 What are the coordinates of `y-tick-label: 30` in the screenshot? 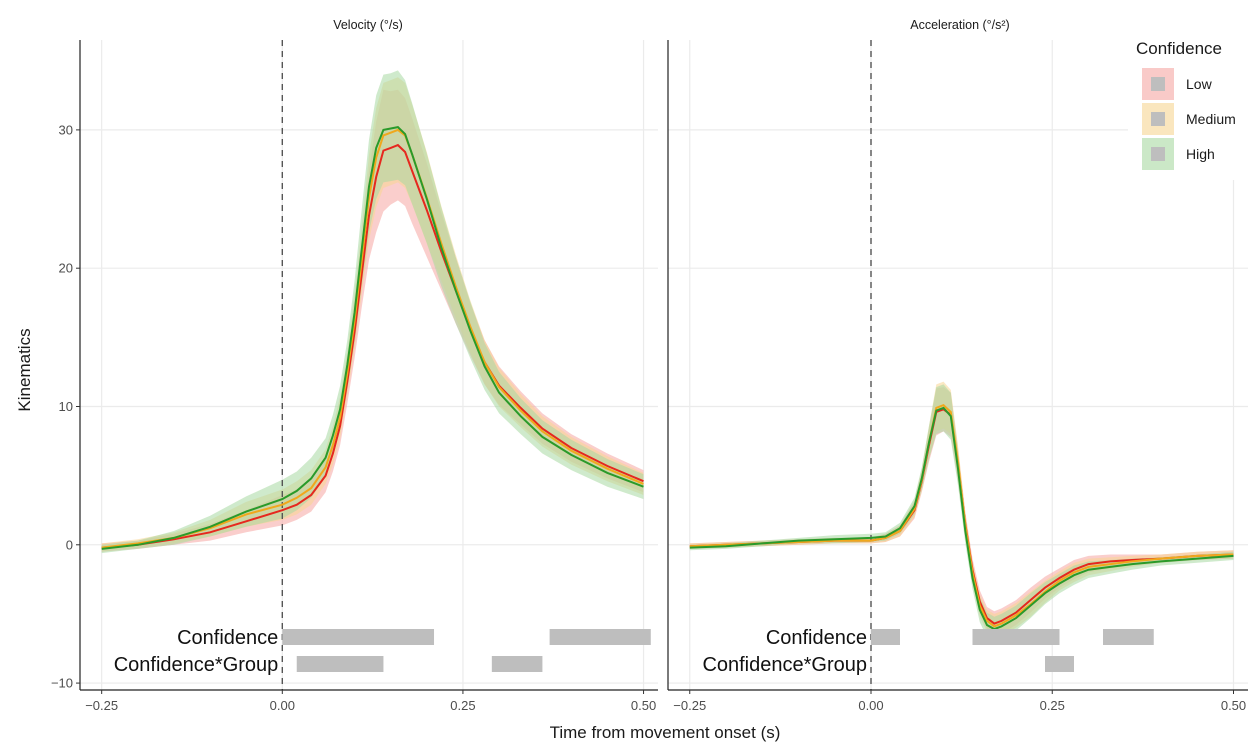 It's located at (66, 129).